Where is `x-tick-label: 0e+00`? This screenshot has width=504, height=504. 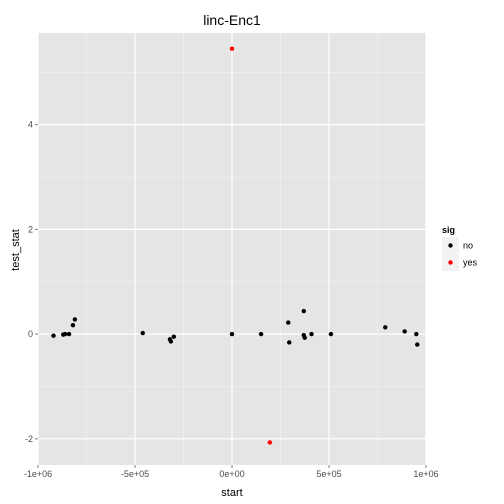
x-tick-label: 0e+00 is located at coordinates (231, 474).